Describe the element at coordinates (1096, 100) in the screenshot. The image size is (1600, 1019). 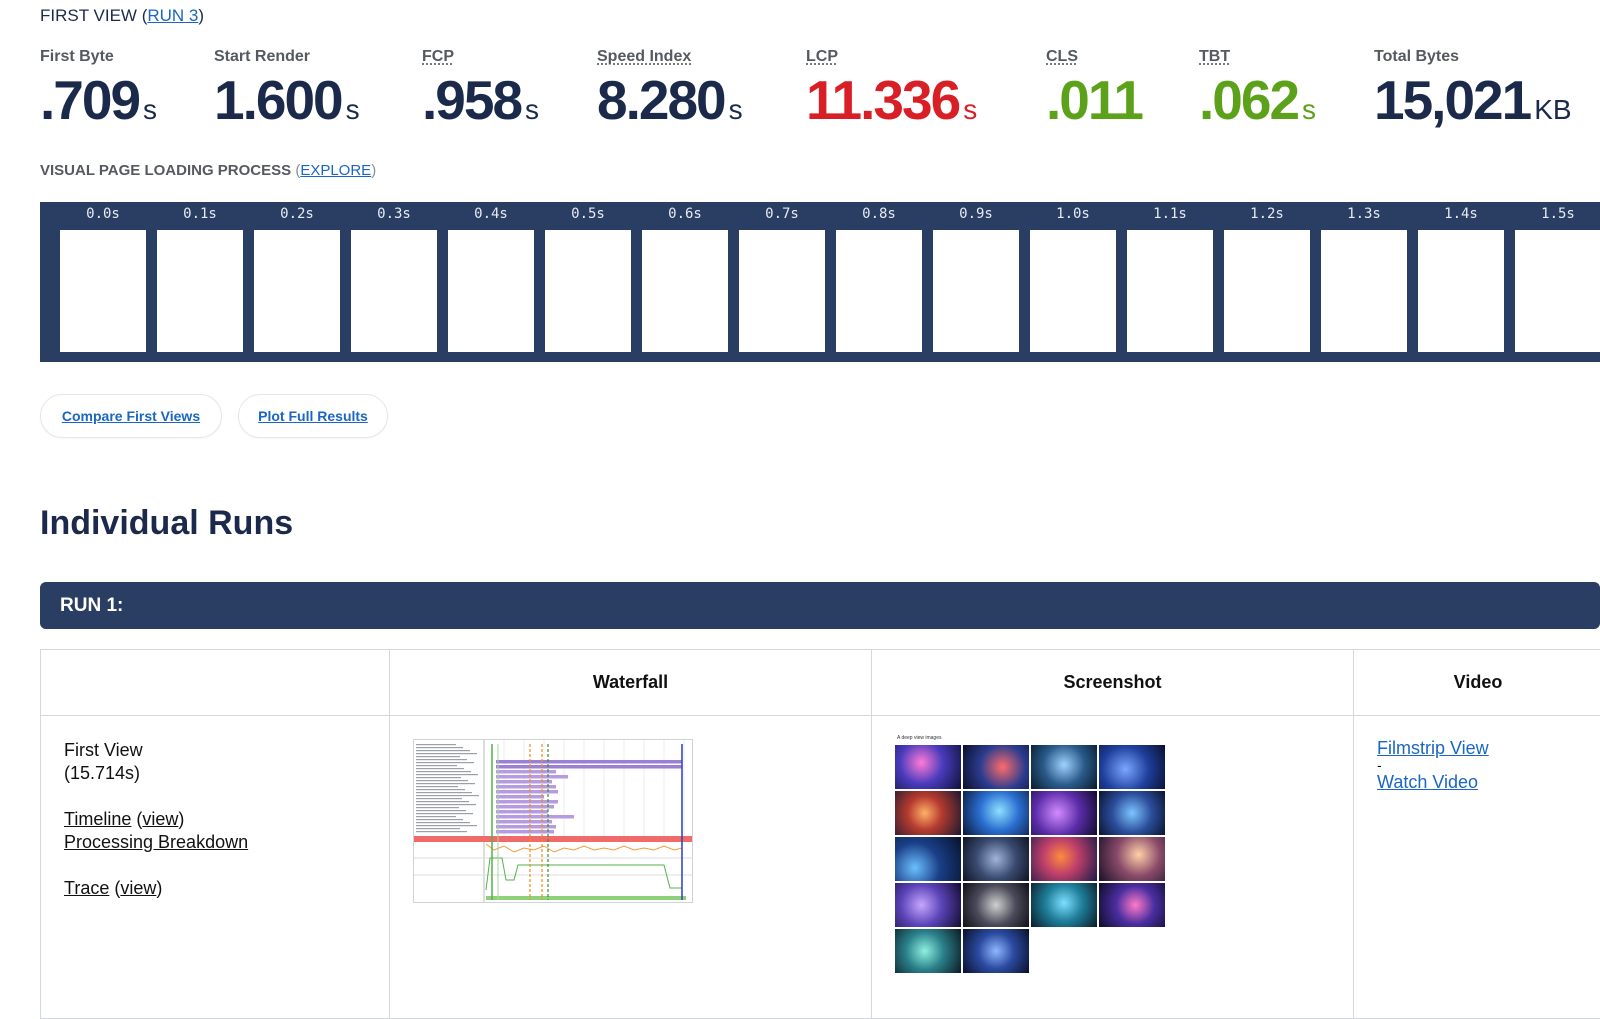
I see `metric-value: .011` at that location.